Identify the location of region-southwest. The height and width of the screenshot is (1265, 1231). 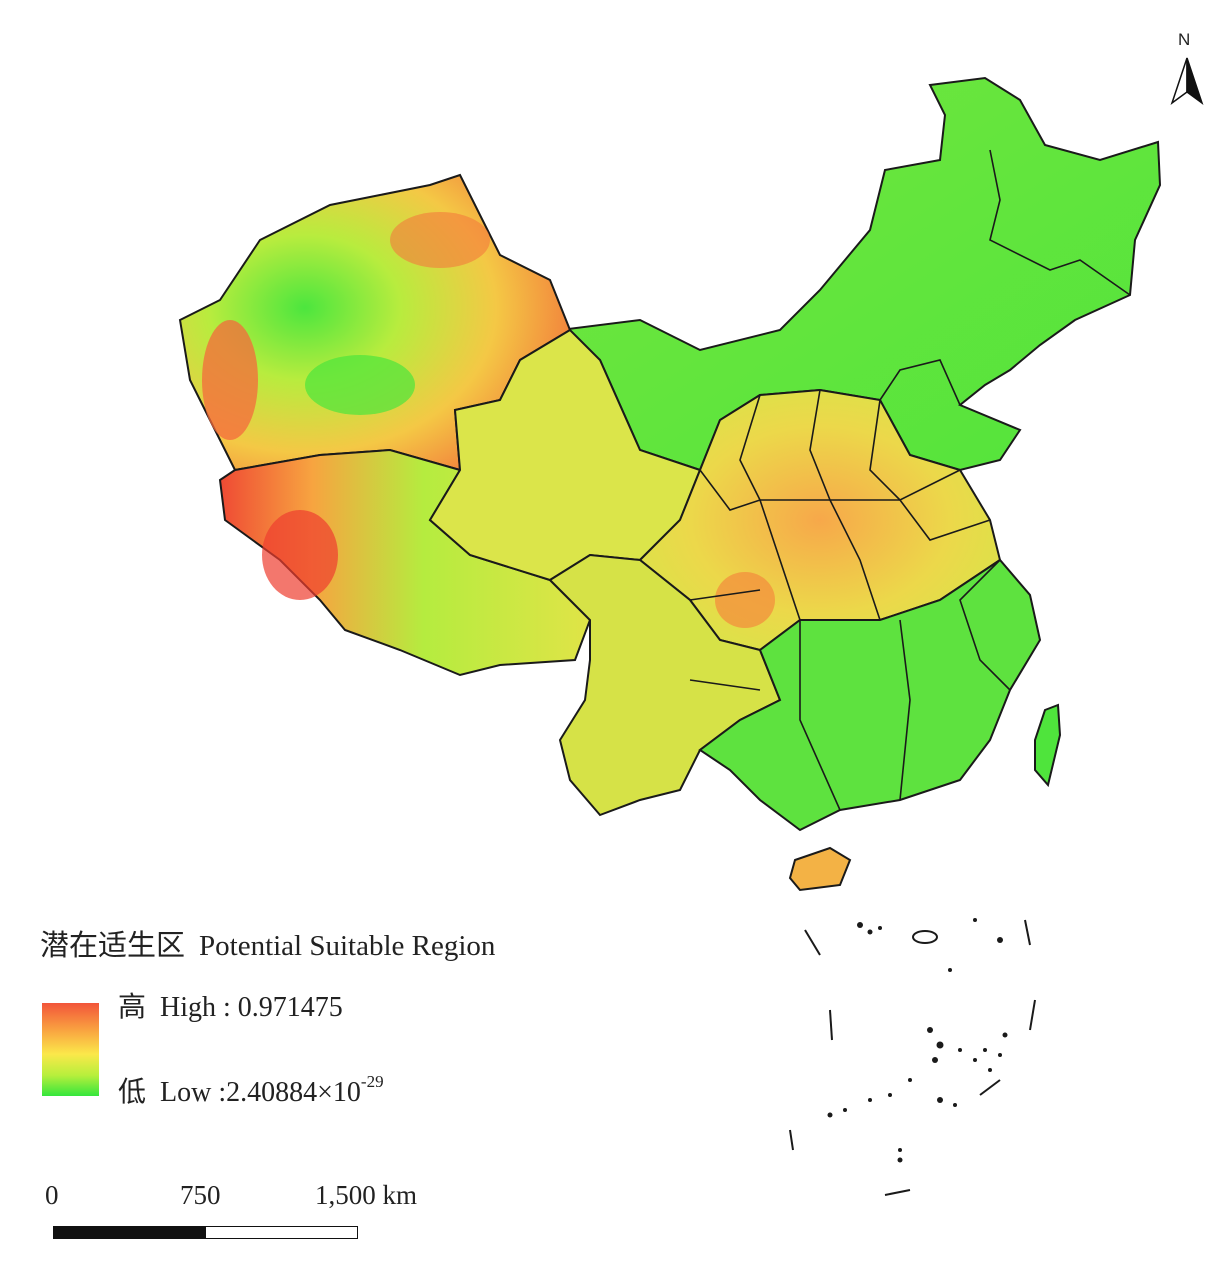
(665, 685).